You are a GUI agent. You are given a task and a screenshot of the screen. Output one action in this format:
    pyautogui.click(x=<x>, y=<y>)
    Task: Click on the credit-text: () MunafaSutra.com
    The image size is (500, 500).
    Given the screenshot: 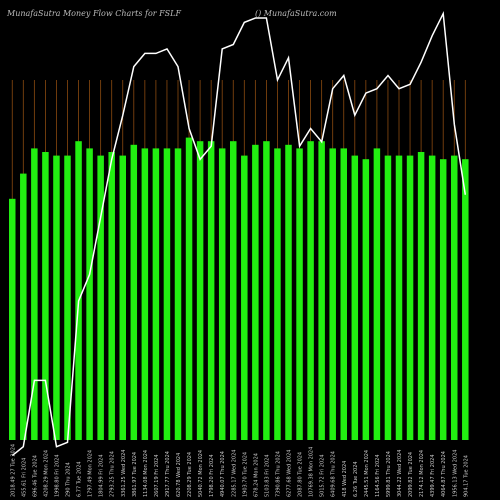 What is the action you would take?
    pyautogui.click(x=296, y=13)
    